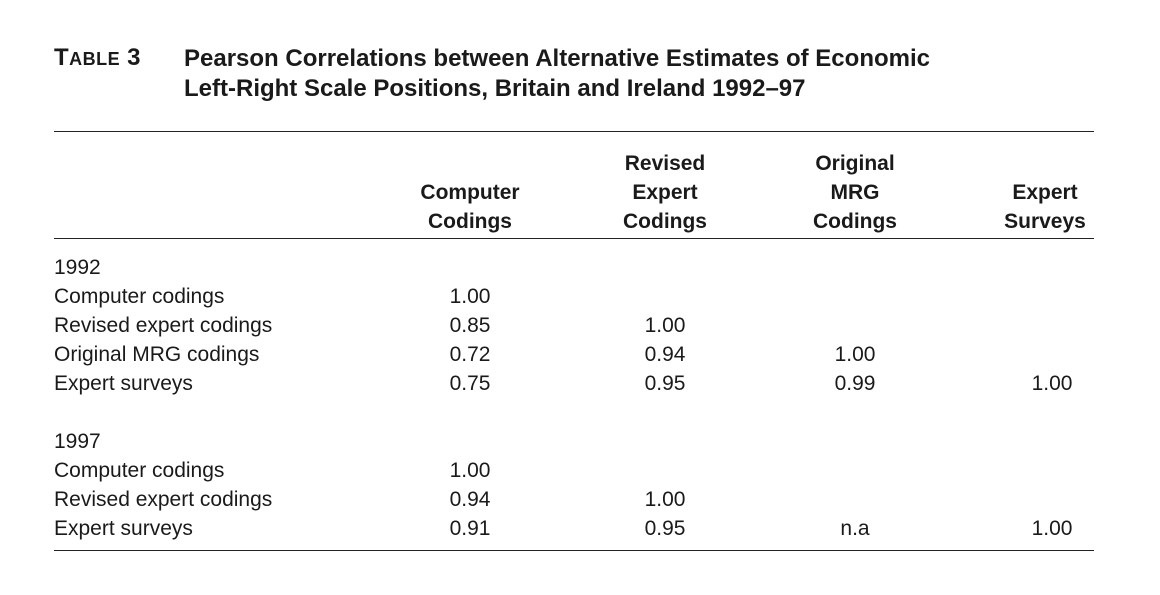 The width and height of the screenshot is (1160, 595). What do you see at coordinates (574, 499) in the screenshot?
I see `table-row: Revised expert codings 0.94 1.00` at bounding box center [574, 499].